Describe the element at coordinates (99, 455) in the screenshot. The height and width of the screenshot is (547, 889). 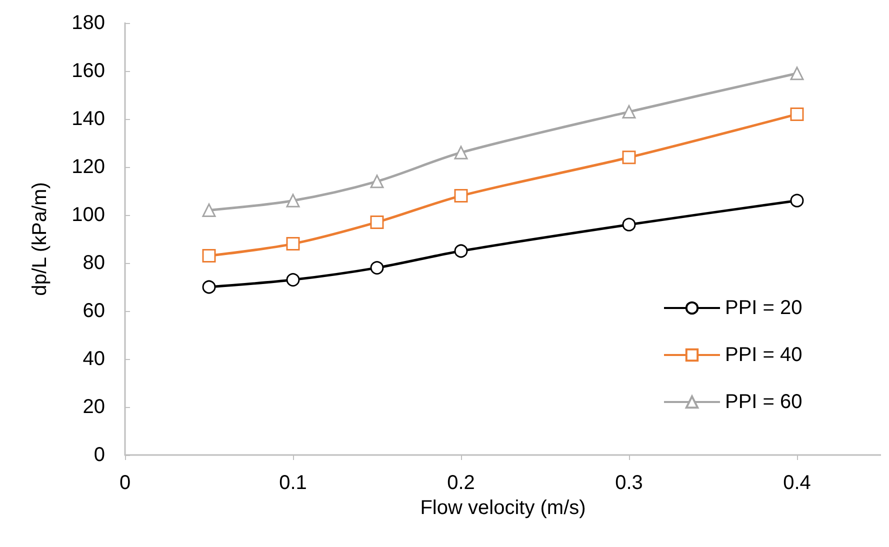
I see `y-tick-label: 0` at that location.